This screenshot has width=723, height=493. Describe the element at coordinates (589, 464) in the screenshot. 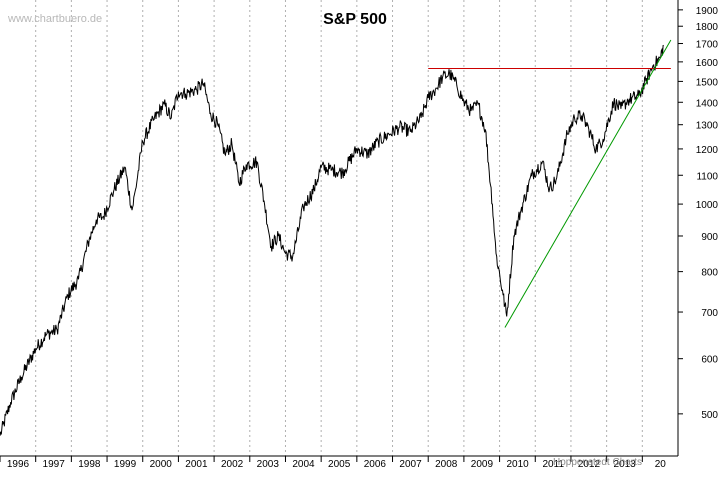

I see `x-tick-label: 2012` at that location.